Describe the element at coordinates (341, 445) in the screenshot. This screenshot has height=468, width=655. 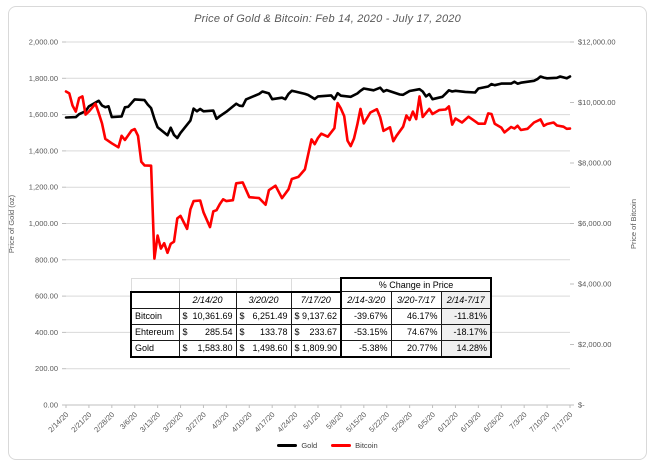
I see `bitcoin-line-swatch` at that location.